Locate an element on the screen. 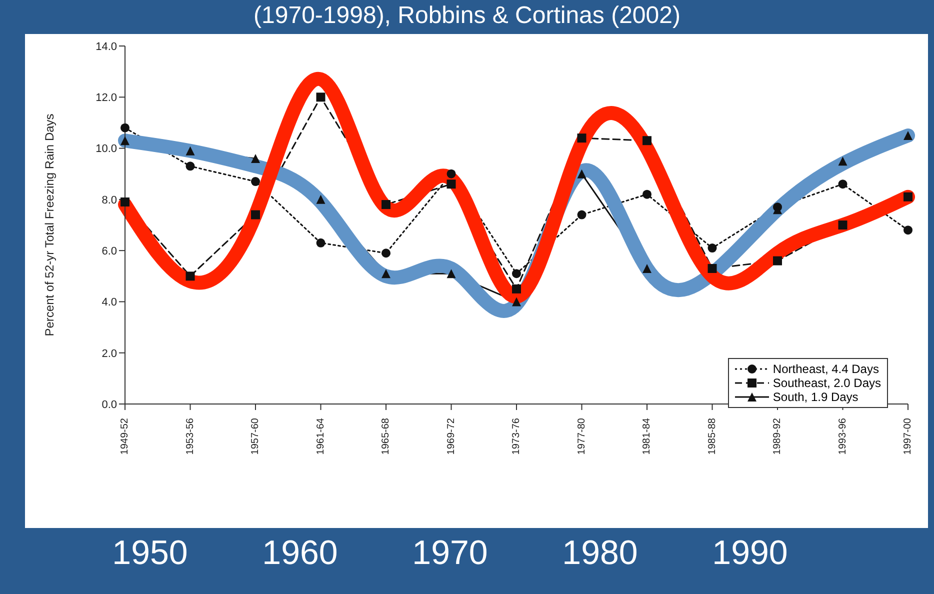  x-tick-label: 1961-64 is located at coordinates (320, 436).